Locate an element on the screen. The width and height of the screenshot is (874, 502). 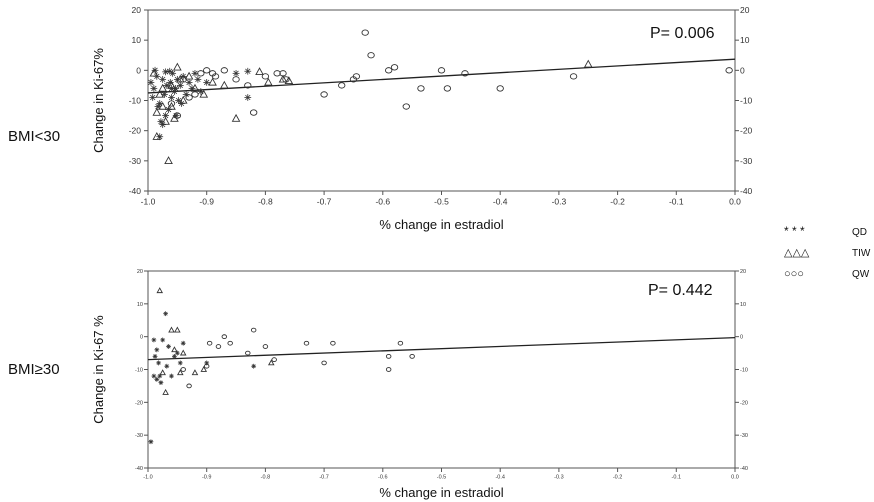
y-tick-label: 20 is located at coordinates (137, 10).